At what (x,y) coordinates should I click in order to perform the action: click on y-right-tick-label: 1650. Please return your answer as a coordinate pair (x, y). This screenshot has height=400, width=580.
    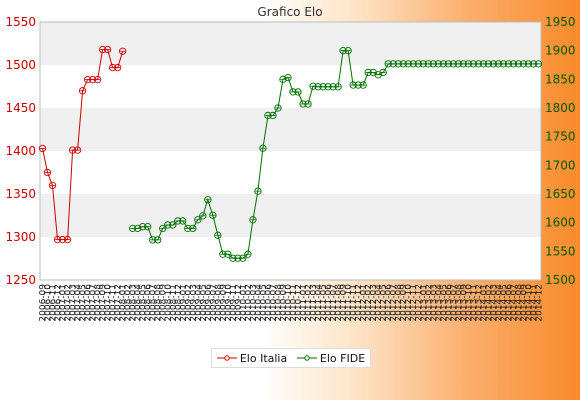
    Looking at the image, I should click on (560, 194).